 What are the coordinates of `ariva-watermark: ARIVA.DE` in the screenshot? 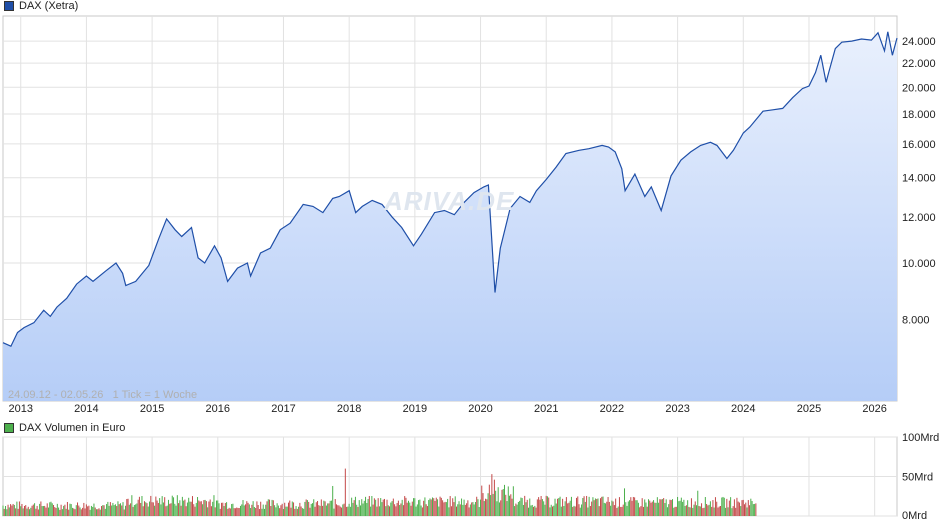 It's located at (449, 201).